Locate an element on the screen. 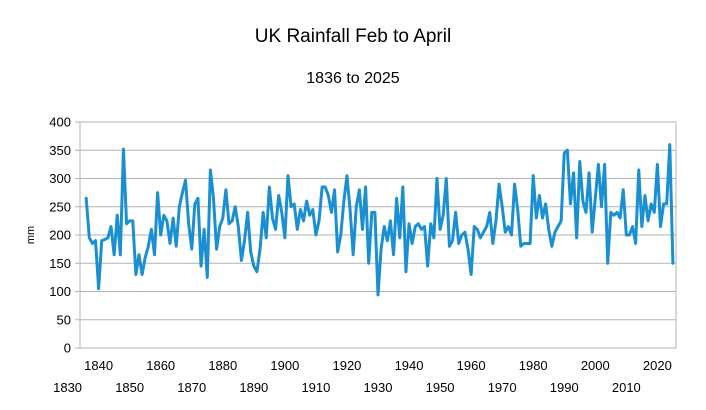 This screenshot has height=410, width=706. x-tick-label-lower: 1930 is located at coordinates (378, 387).